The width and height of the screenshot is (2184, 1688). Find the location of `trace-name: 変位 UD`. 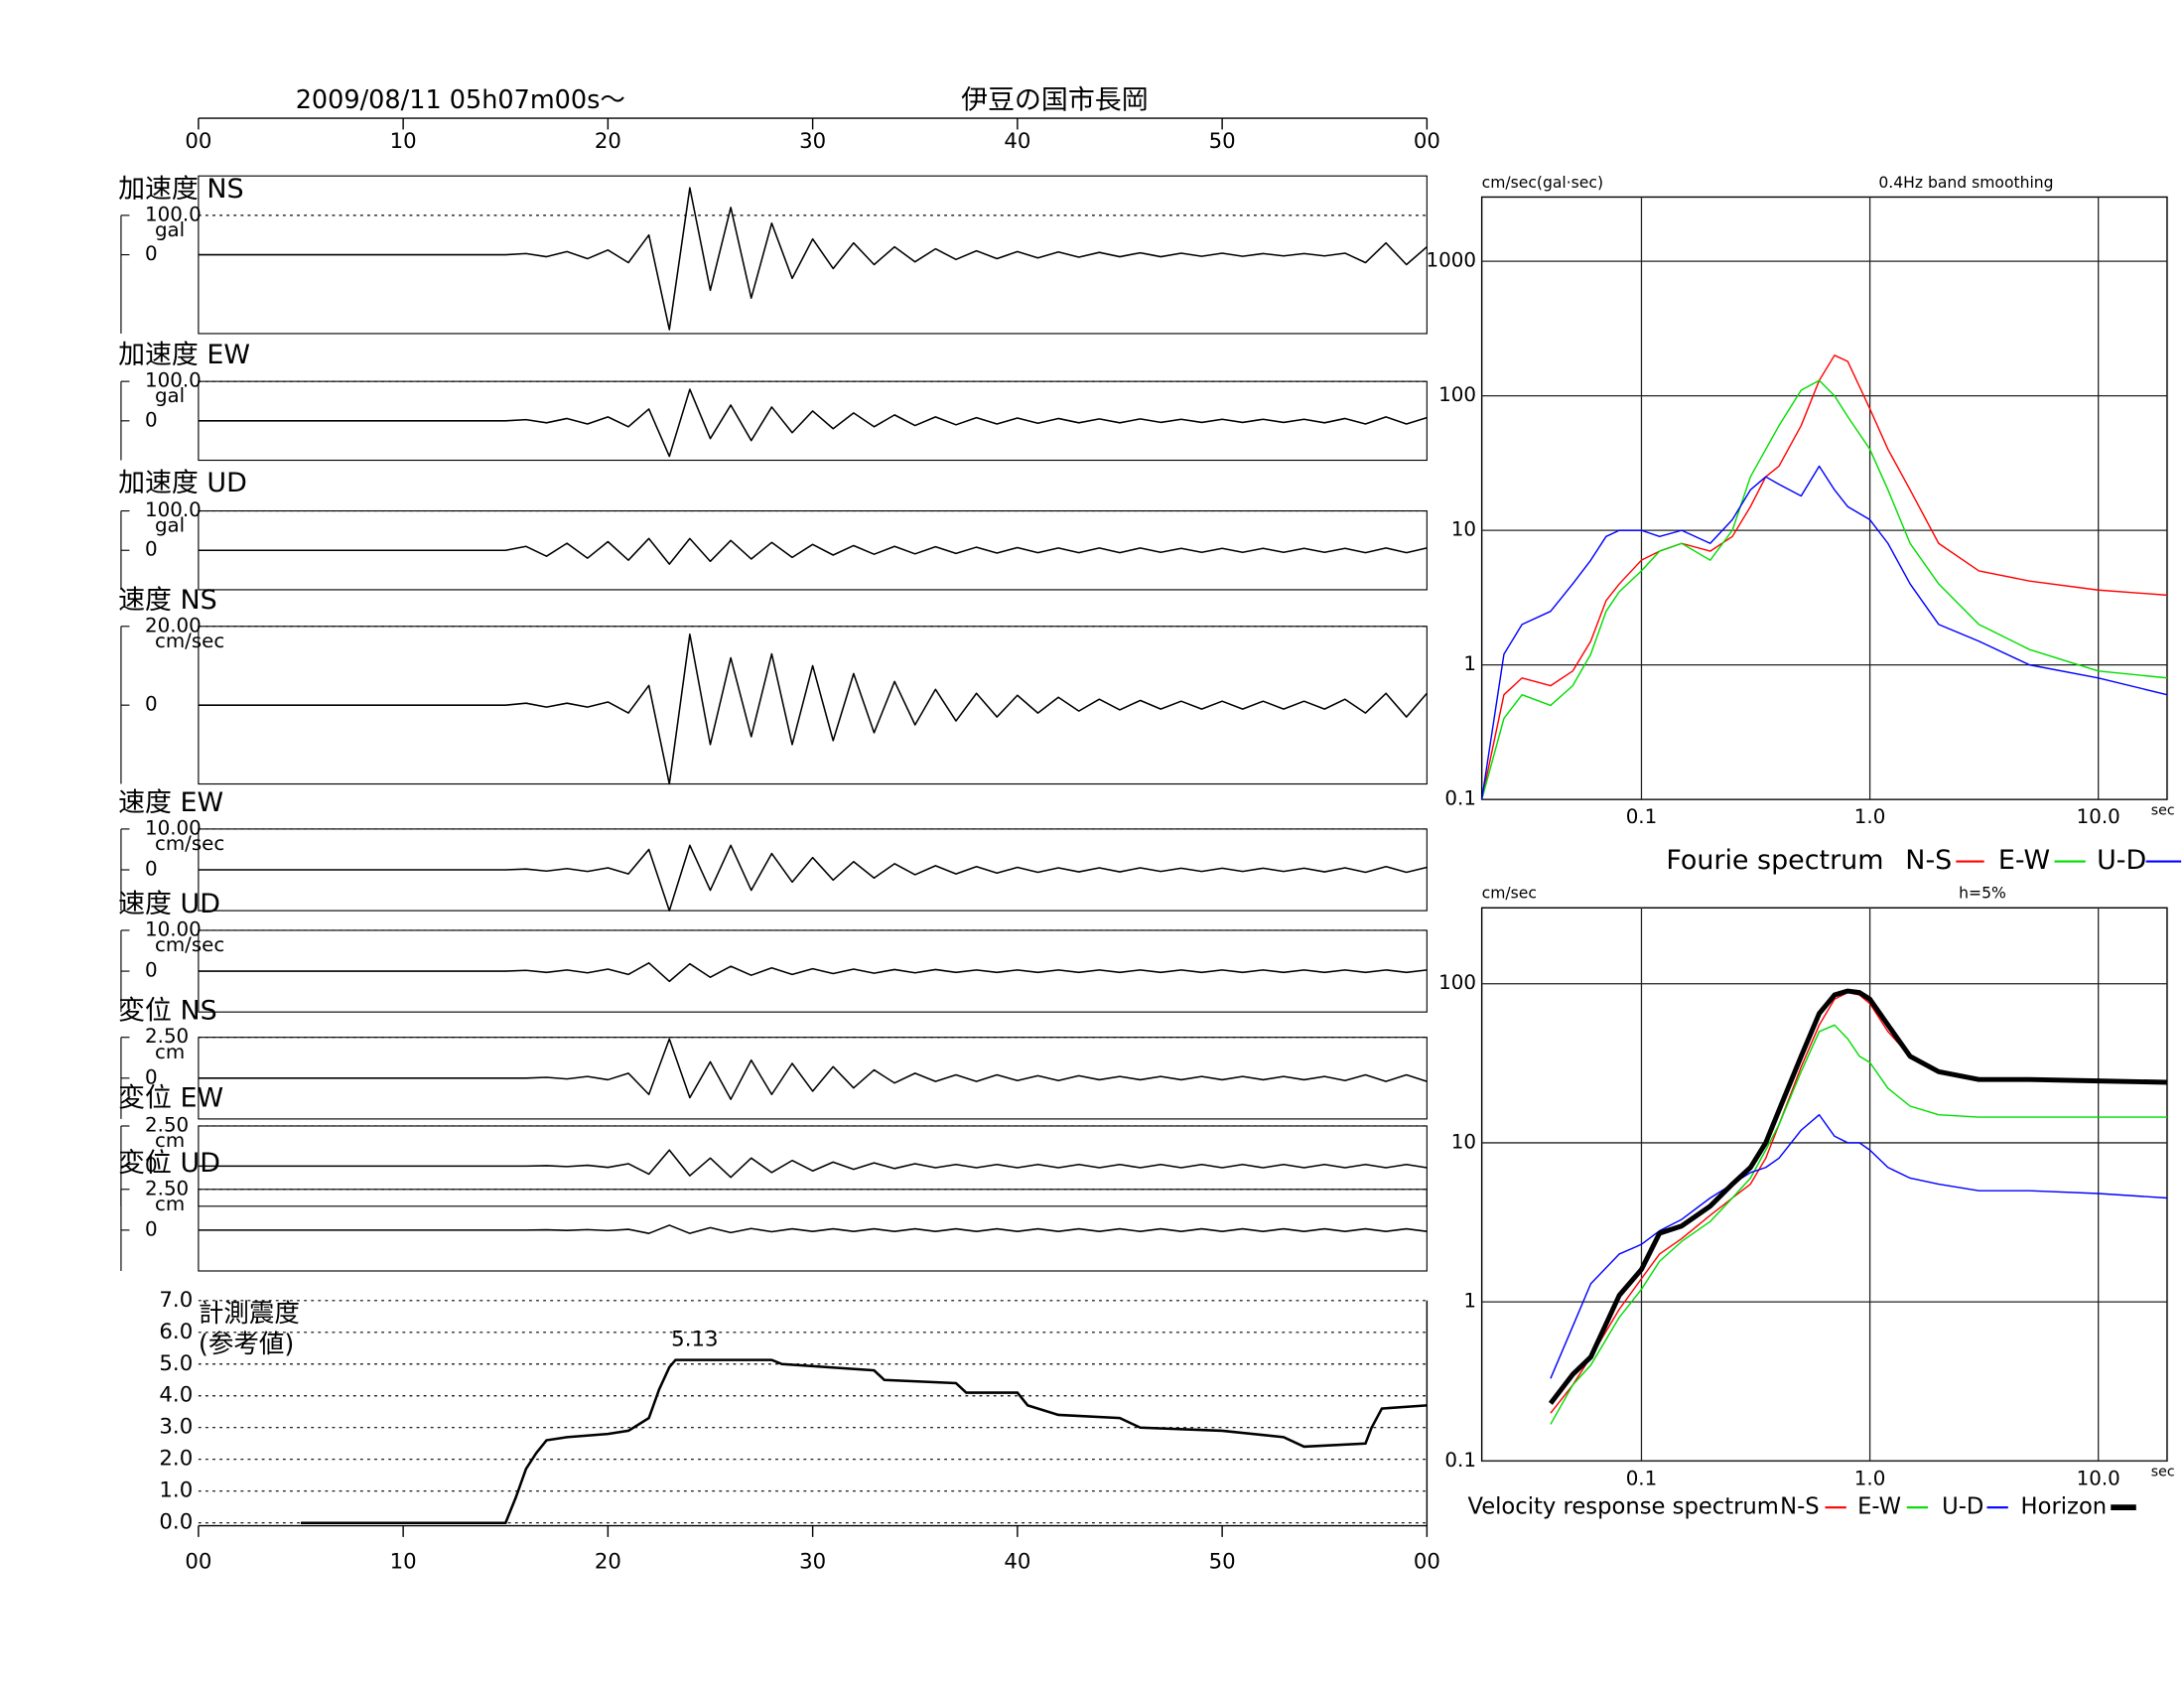

trace-name: 変位 UD is located at coordinates (169, 1163).